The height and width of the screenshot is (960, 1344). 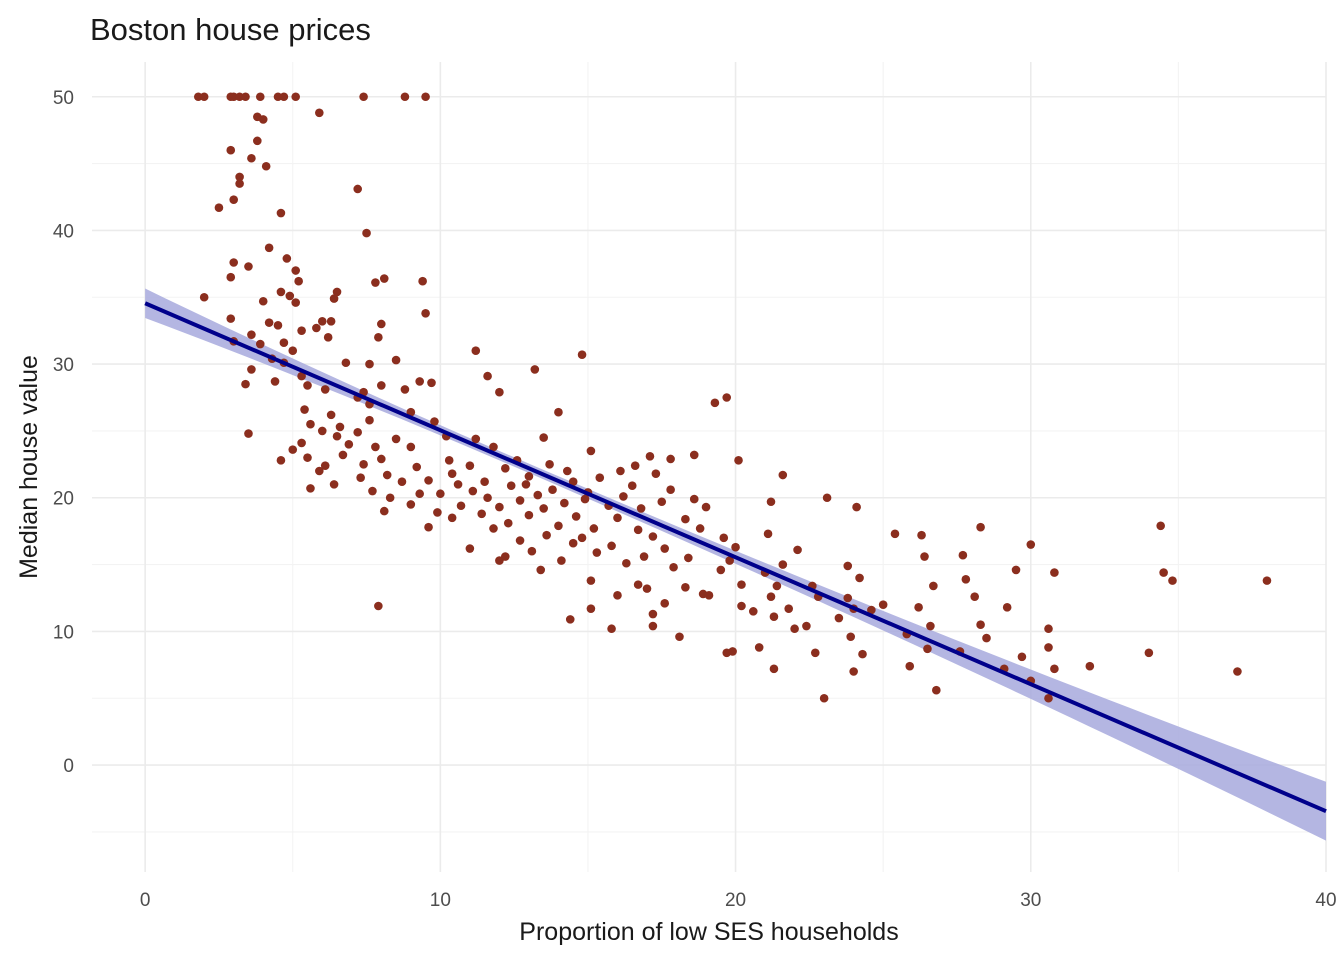 What do you see at coordinates (738, 900) in the screenshot?
I see `x-axis-tick-labels: 0 10 20 30 40` at bounding box center [738, 900].